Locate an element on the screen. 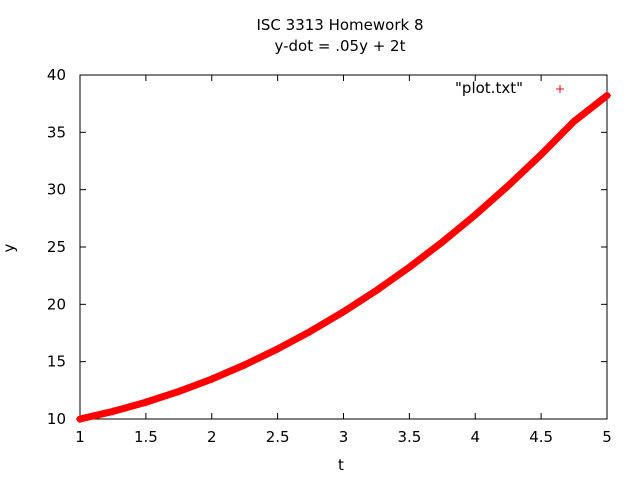  x-tick-label: 2 is located at coordinates (212, 437).